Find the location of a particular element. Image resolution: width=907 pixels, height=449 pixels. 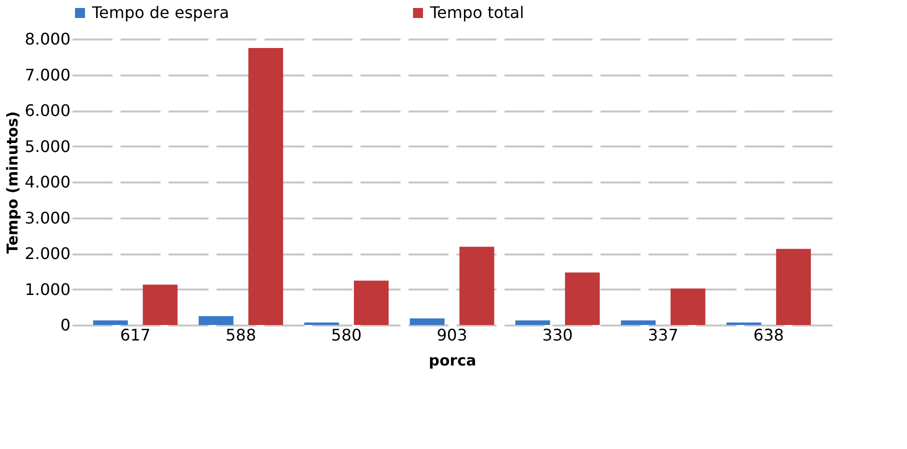

y-tick-label: 7.000 is located at coordinates (47, 74).